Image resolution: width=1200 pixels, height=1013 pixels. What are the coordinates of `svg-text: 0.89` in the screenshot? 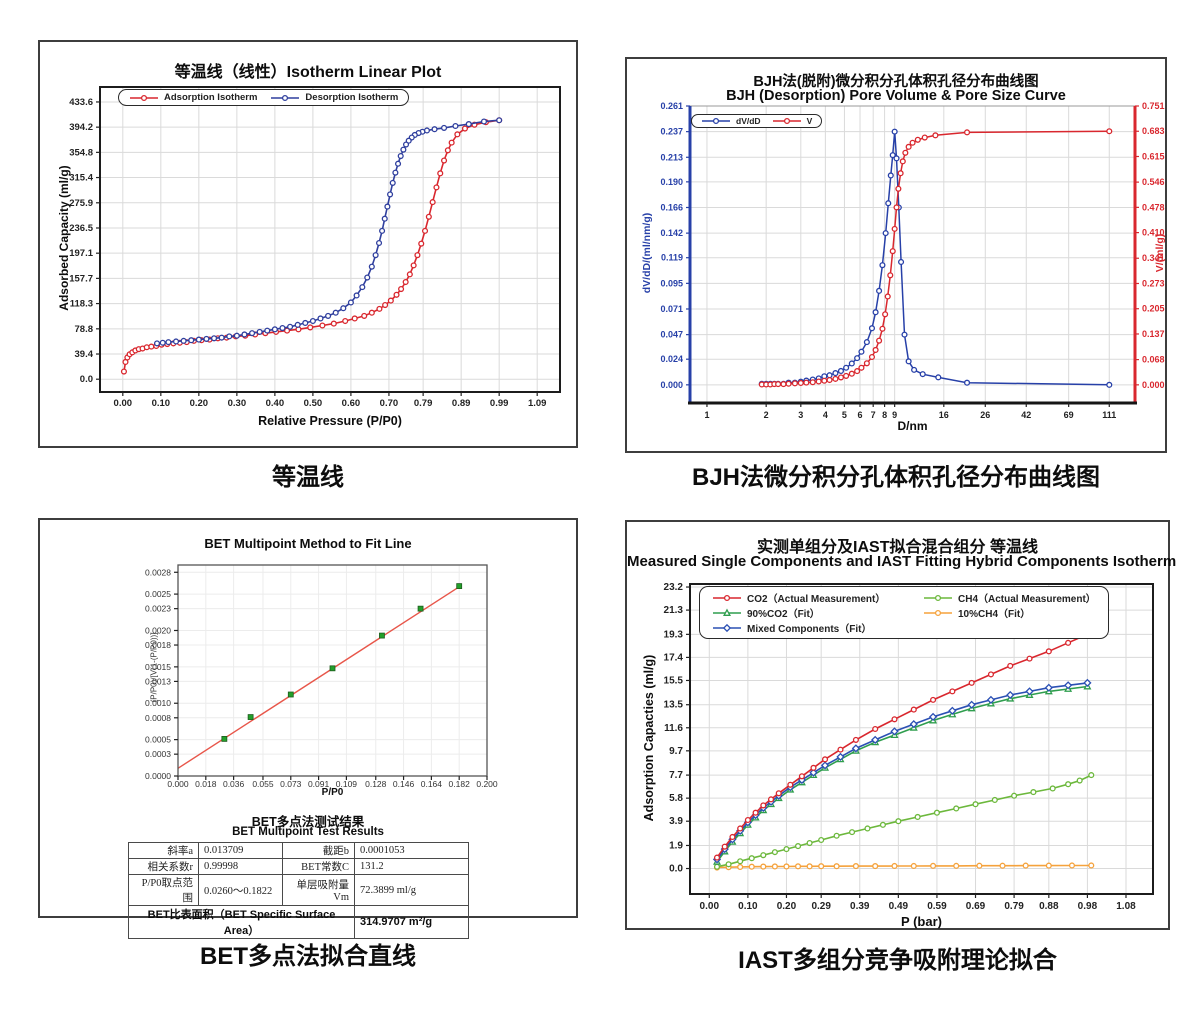 It's located at (461, 403).